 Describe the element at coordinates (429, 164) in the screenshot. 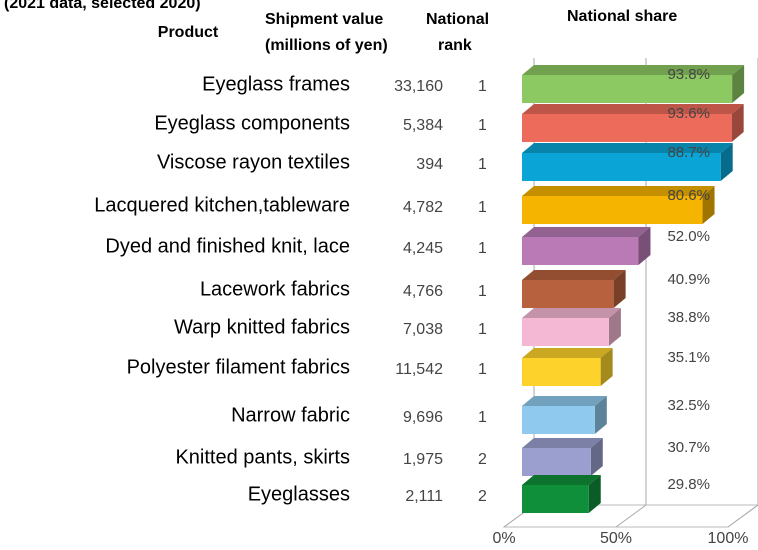

I see `shipment-value: 394` at that location.